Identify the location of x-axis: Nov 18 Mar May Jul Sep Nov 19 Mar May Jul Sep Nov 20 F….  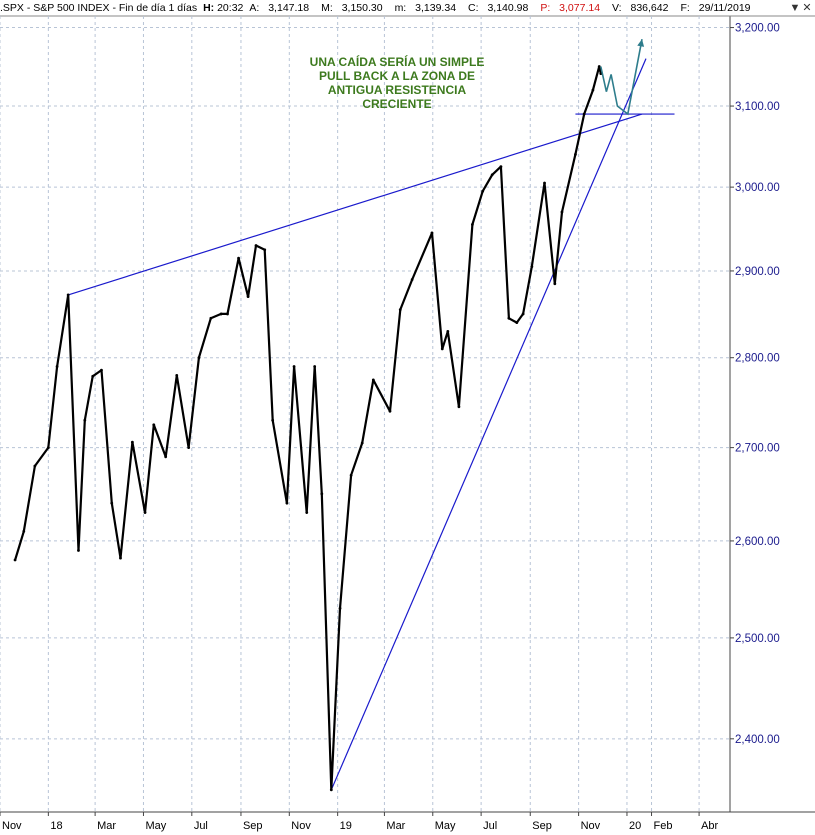
(359, 822).